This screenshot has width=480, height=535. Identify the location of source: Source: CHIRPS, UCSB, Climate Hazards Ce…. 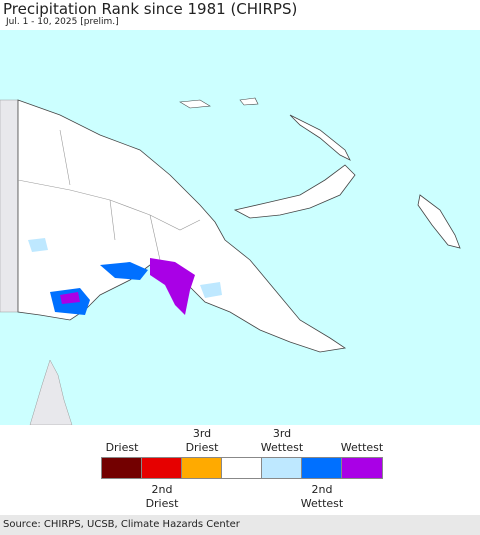
(240, 525).